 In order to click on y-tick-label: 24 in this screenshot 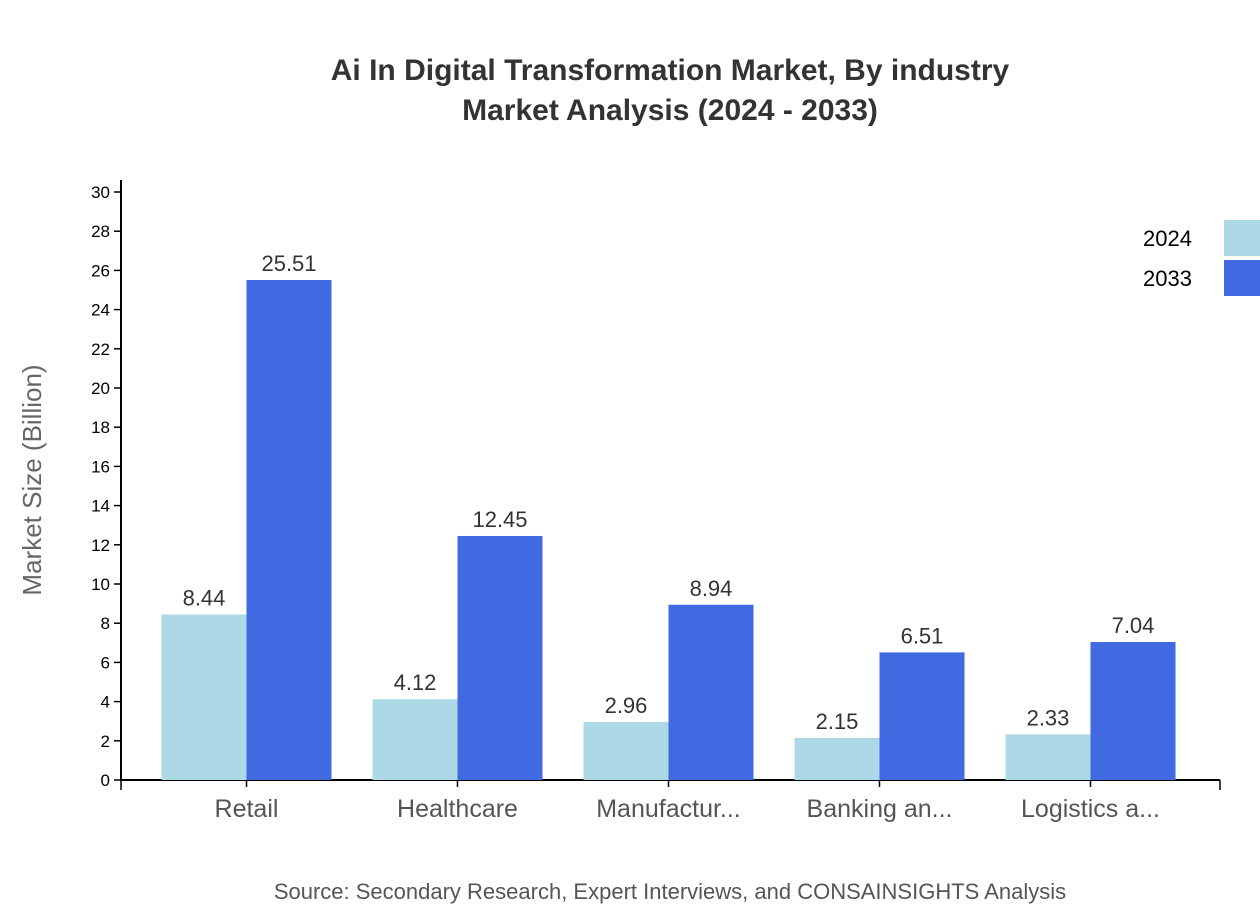, I will do `click(100, 310)`.